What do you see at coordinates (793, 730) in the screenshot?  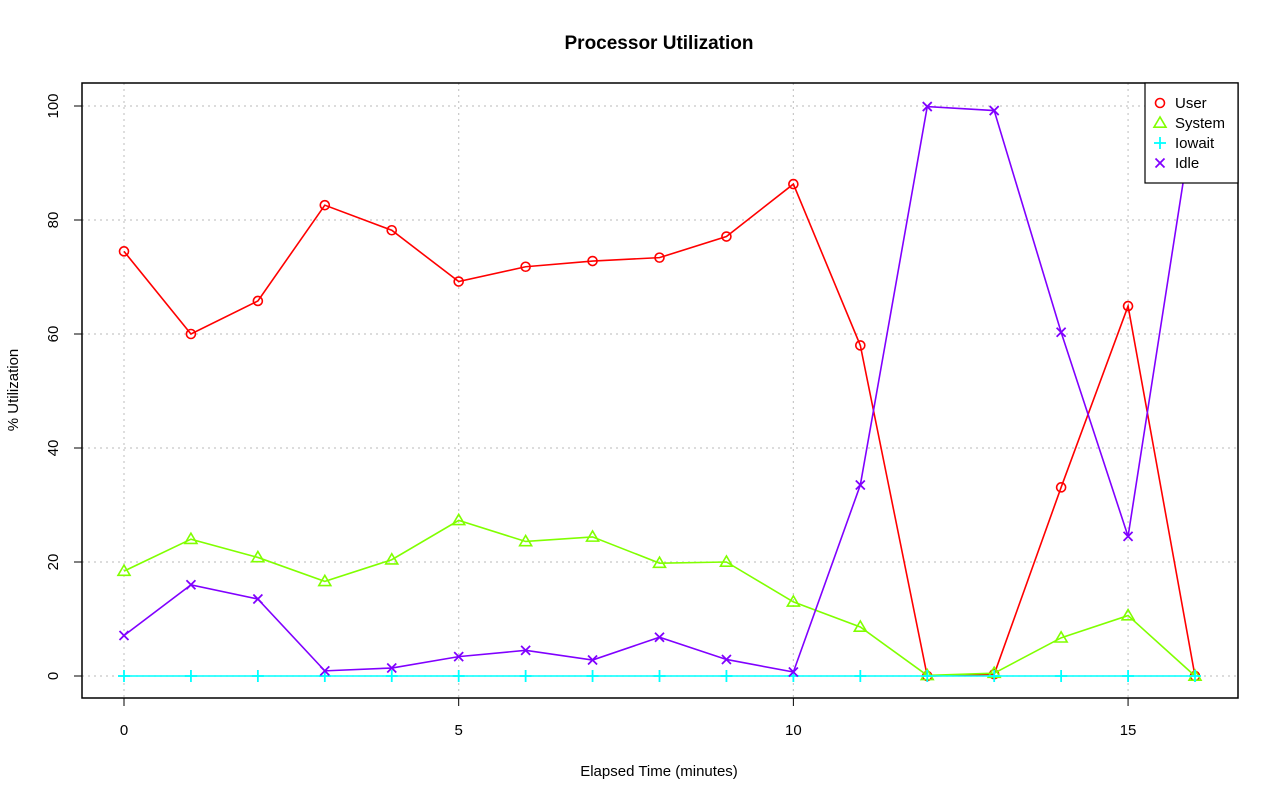 I see `x-tick-label: 10` at bounding box center [793, 730].